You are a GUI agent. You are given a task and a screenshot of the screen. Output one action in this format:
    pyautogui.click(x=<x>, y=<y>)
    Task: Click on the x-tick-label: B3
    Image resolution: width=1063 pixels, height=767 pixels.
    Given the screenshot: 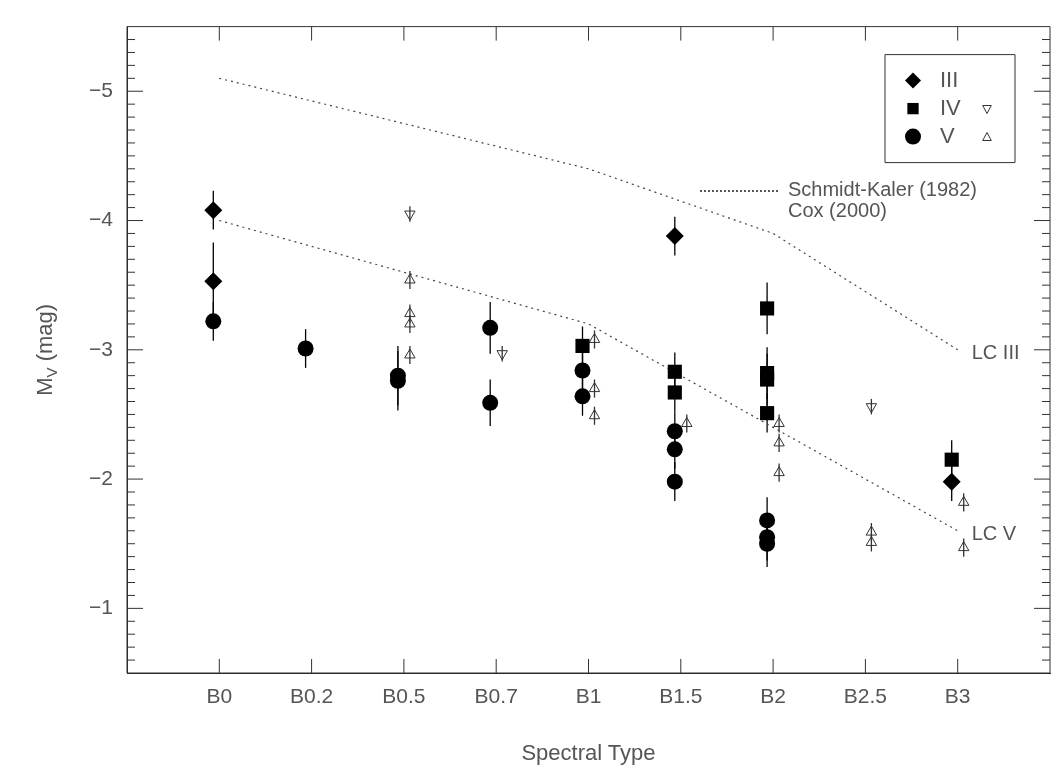 What is the action you would take?
    pyautogui.click(x=957, y=696)
    